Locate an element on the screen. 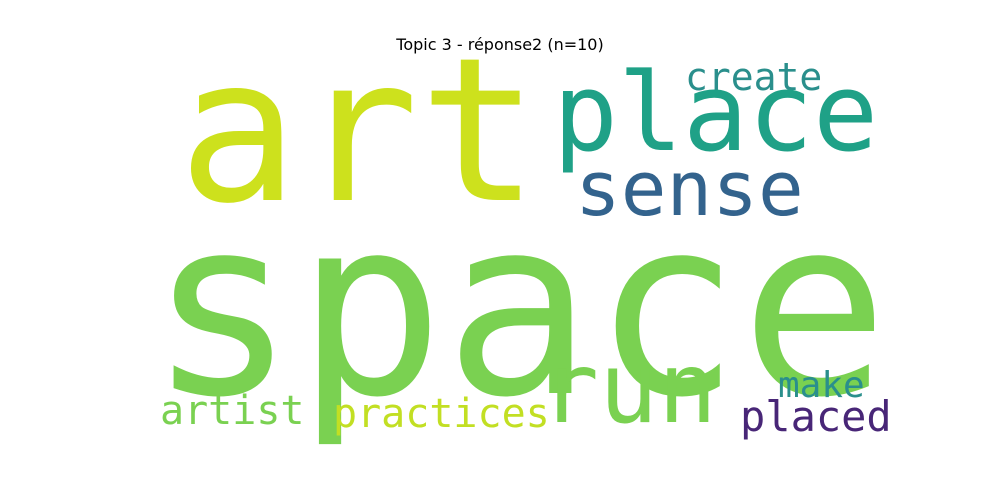 This screenshot has width=1000, height=500. word-make: make is located at coordinates (821, 385).